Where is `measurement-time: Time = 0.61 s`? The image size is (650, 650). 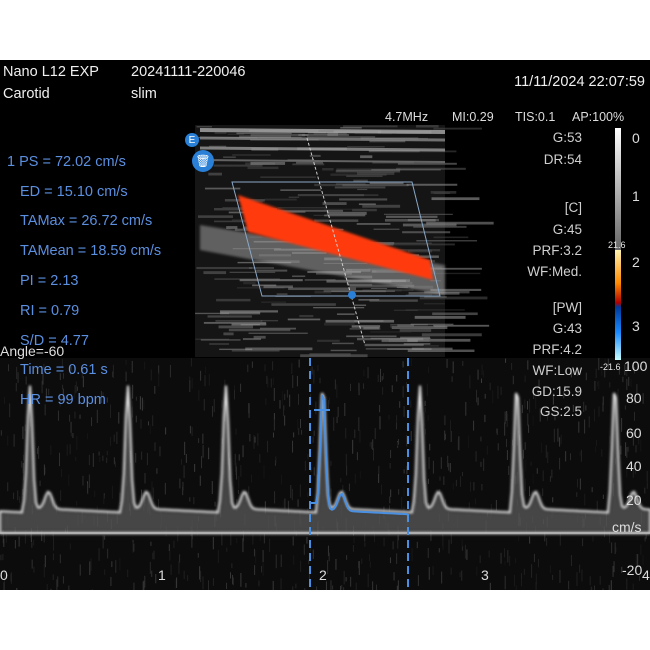 measurement-time: Time = 0.61 s is located at coordinates (64, 370).